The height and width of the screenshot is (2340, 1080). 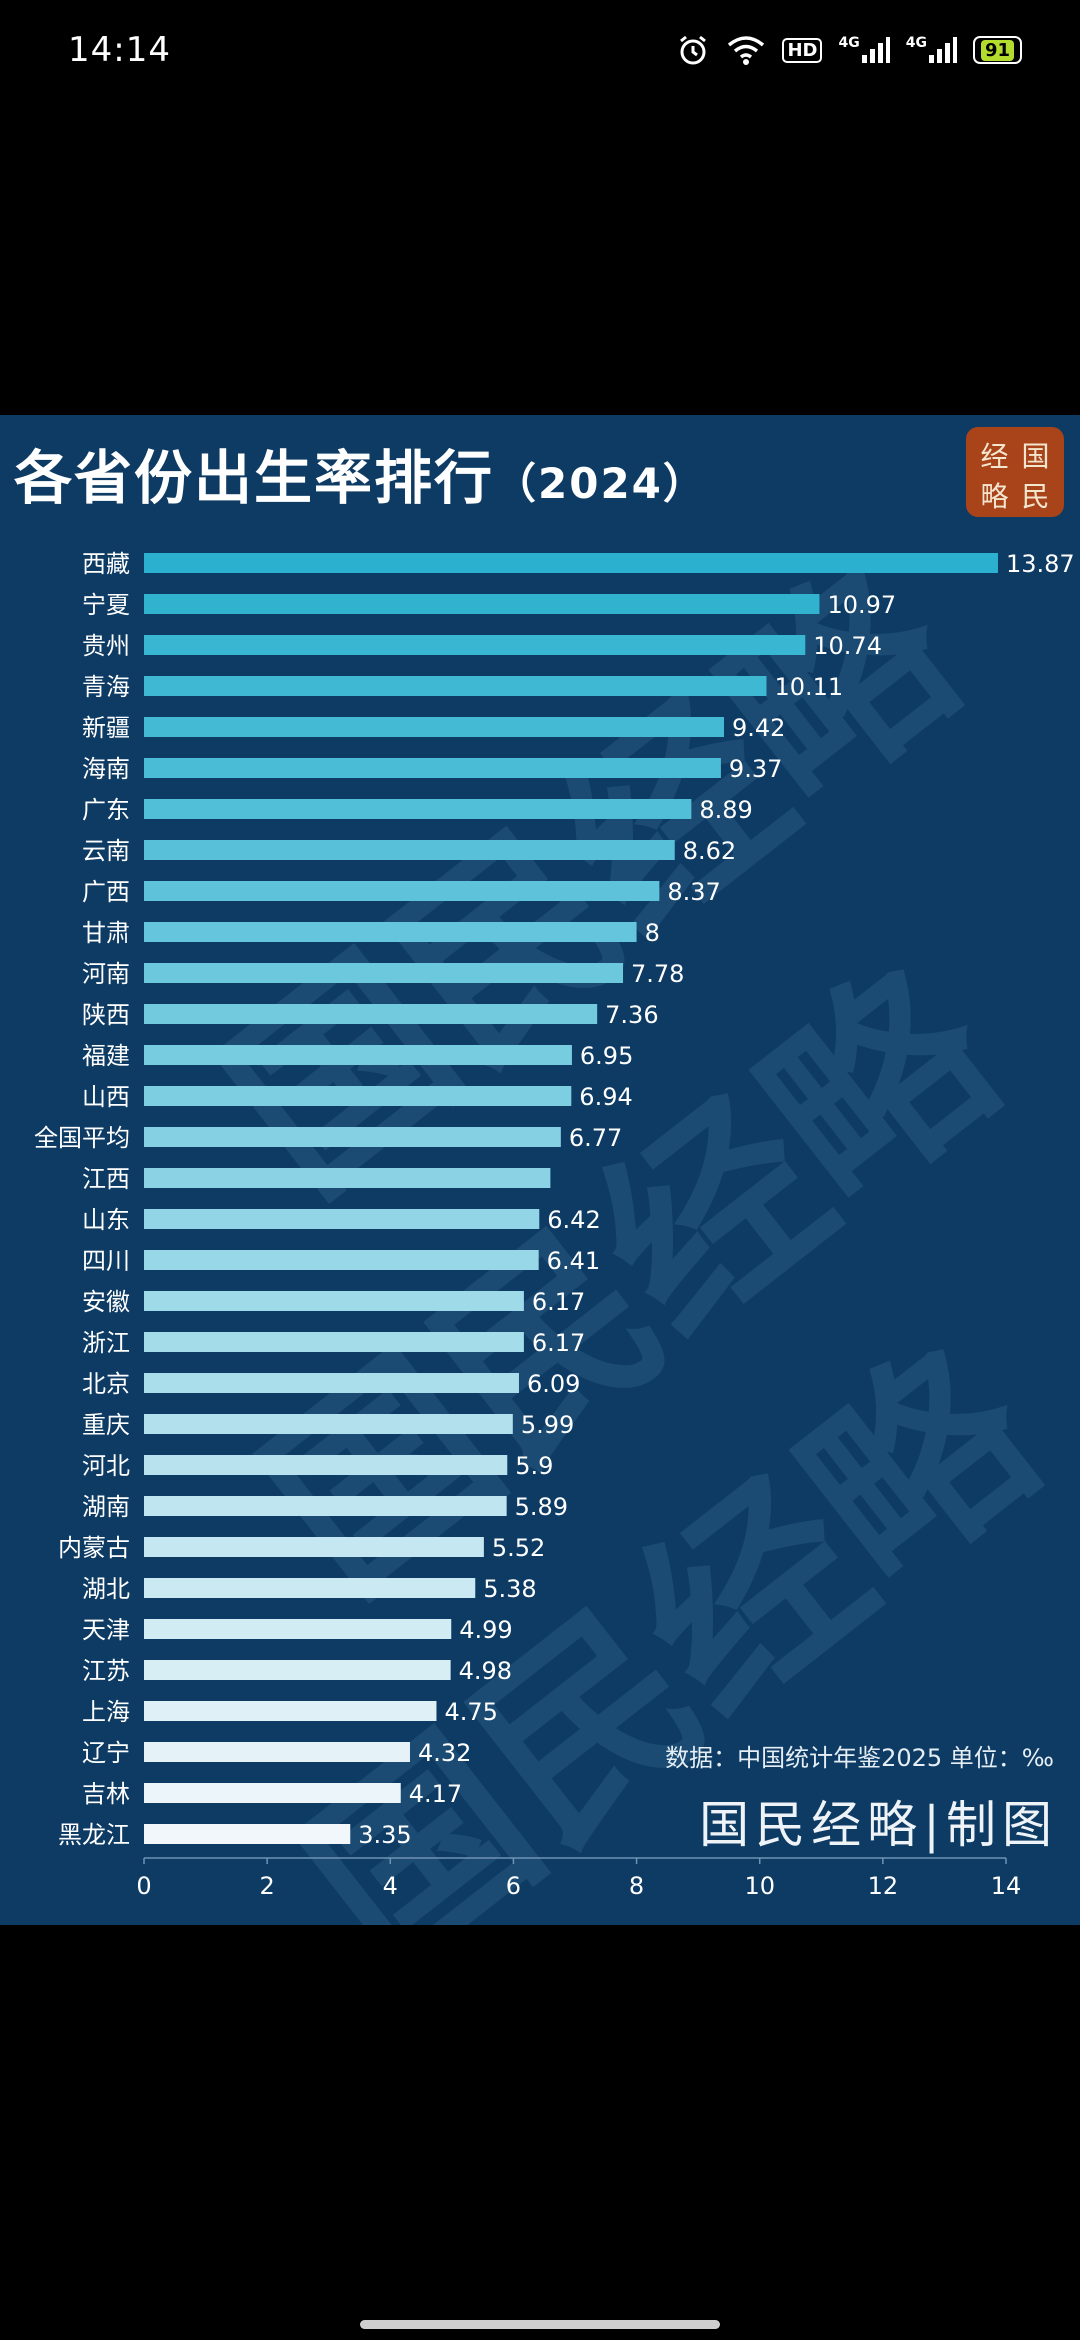 What do you see at coordinates (470, 1712) in the screenshot?
I see `value-label: 4.75` at bounding box center [470, 1712].